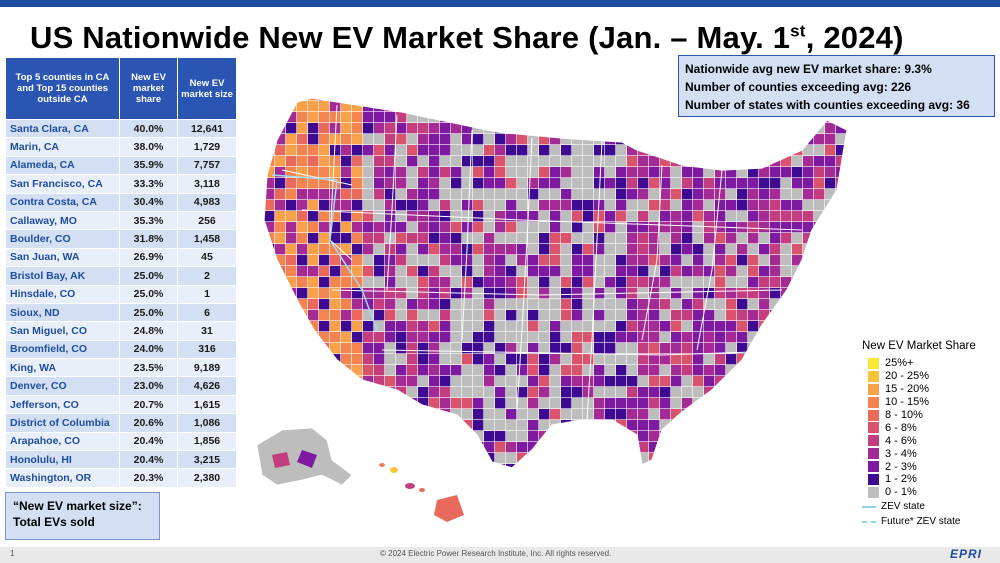 This screenshot has width=1000, height=563. What do you see at coordinates (121, 294) in the screenshot?
I see `table-row: Hinsdale, CO 25.0% 1` at bounding box center [121, 294].